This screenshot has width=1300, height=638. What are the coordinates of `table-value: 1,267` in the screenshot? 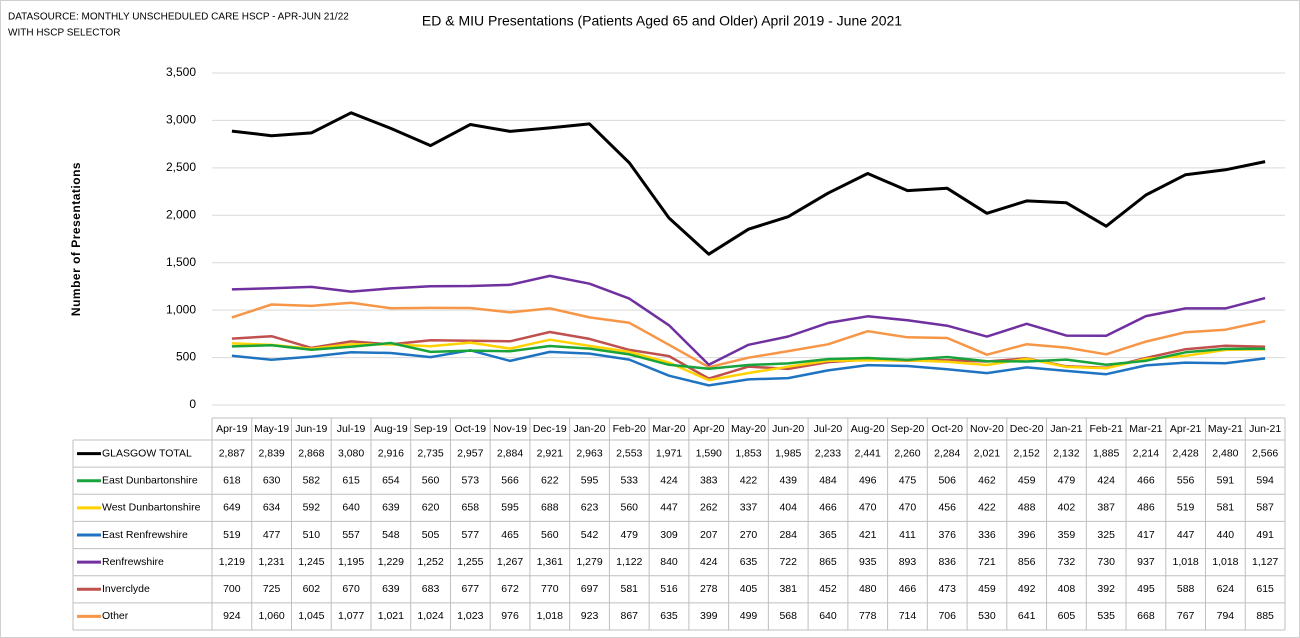 It's located at (510, 562).